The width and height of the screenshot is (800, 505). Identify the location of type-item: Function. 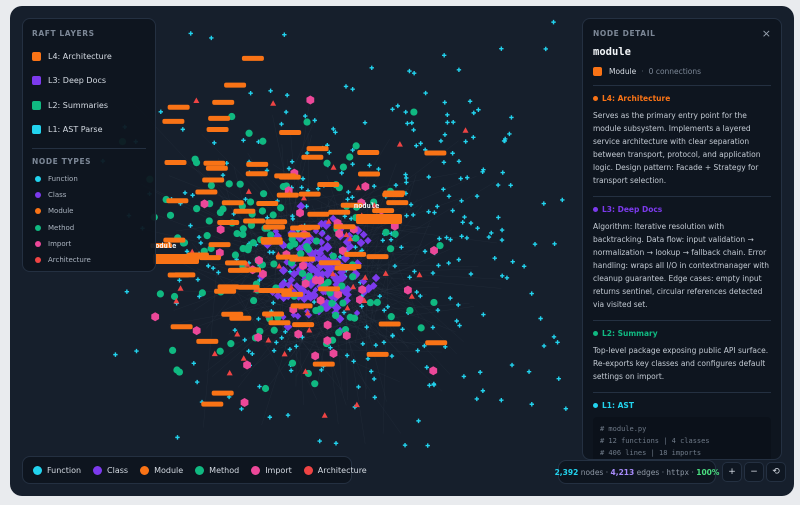
(89, 179).